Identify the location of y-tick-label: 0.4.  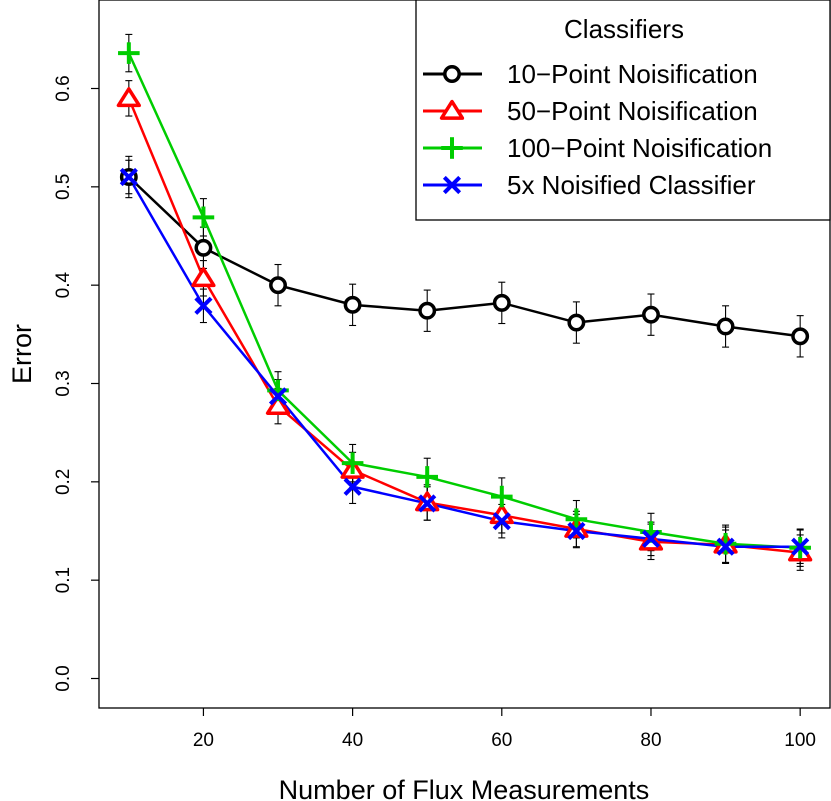
(63, 285).